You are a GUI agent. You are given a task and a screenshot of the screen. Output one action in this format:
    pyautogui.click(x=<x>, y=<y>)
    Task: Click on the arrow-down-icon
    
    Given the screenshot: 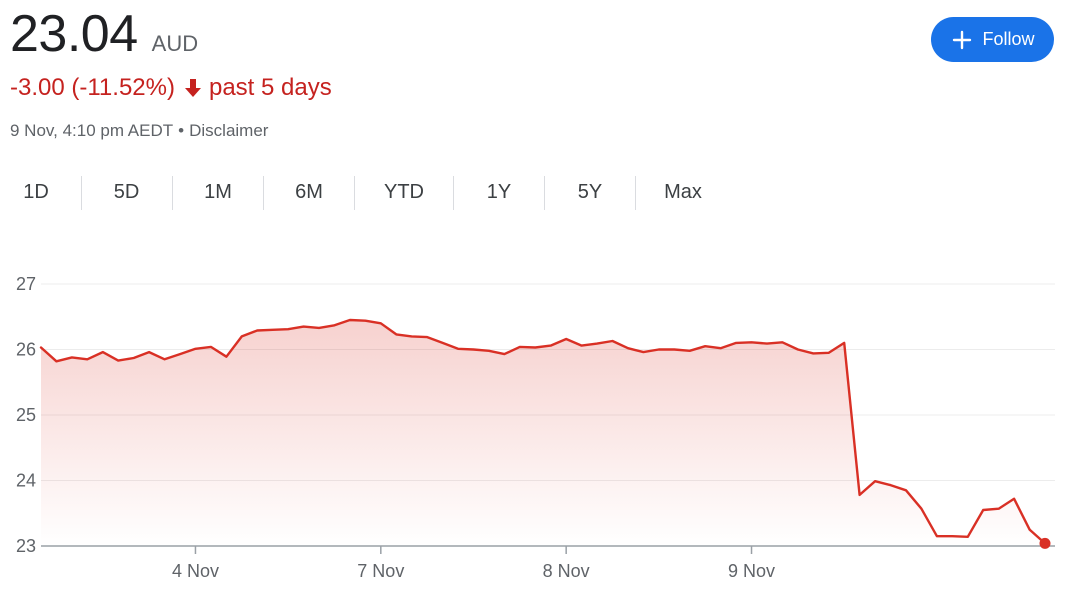 What is the action you would take?
    pyautogui.click(x=193, y=88)
    